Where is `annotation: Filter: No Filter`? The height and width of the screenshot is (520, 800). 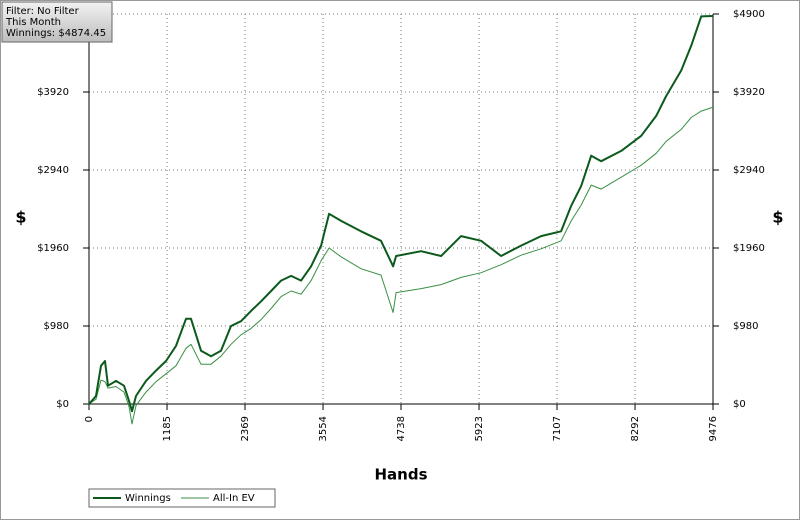 annotation: Filter: No Filter is located at coordinates (43, 11).